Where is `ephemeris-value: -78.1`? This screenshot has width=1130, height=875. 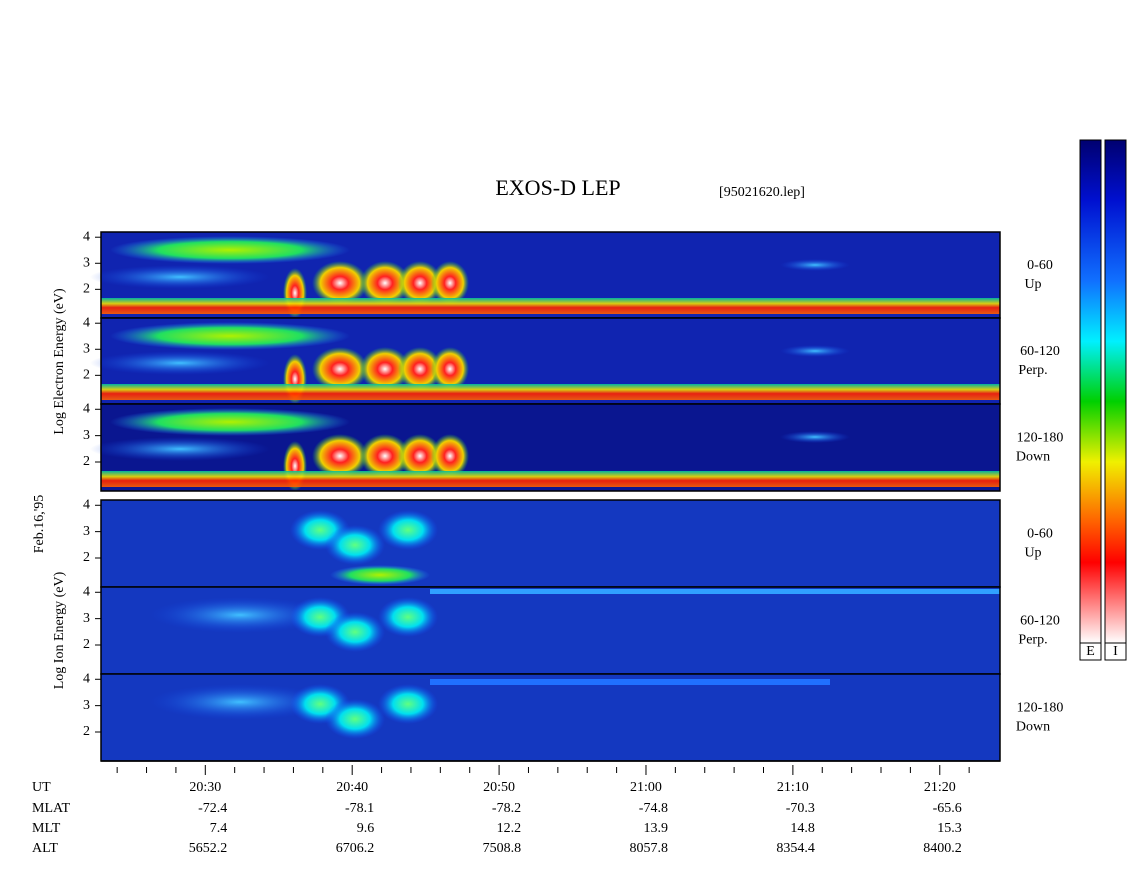 ephemeris-value: -78.1 is located at coordinates (359, 808).